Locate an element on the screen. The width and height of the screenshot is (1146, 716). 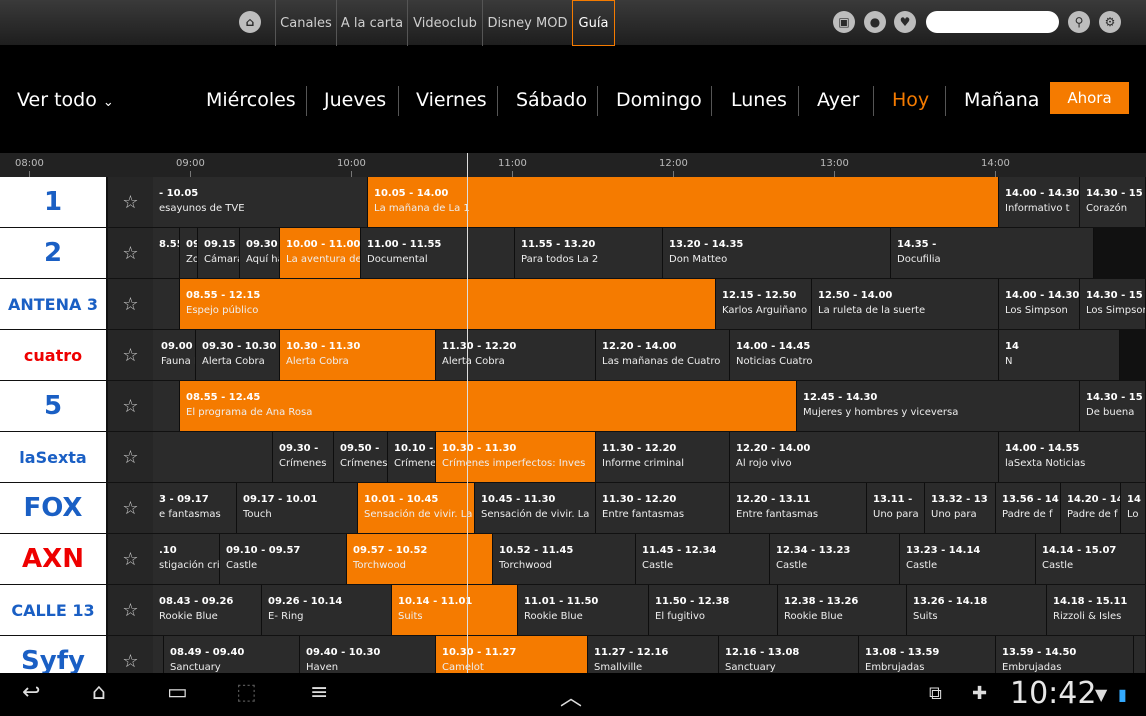
day-viernes: Viernes is located at coordinates (451, 100).